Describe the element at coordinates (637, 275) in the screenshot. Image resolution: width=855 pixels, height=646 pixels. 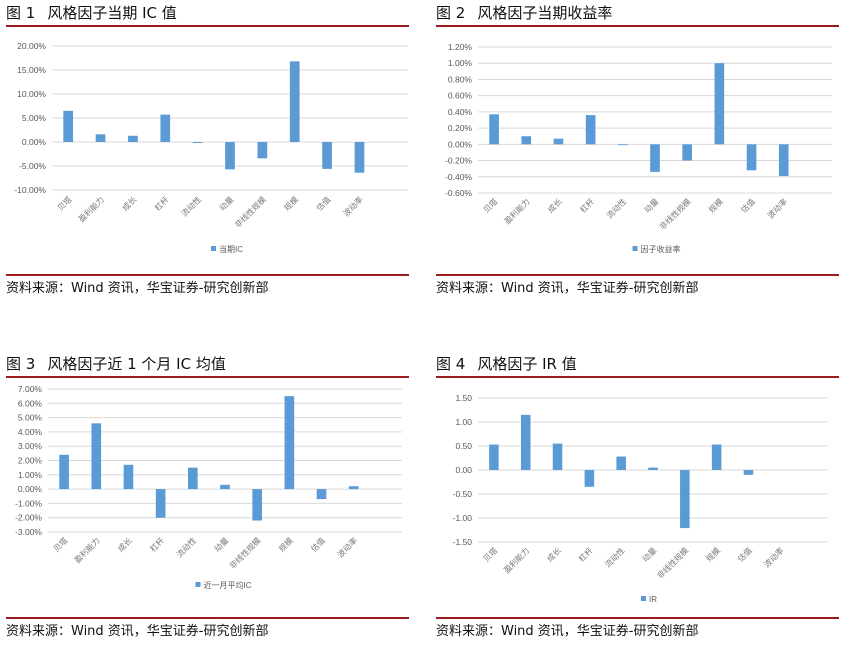
I see `figure-2-bottom-rule` at that location.